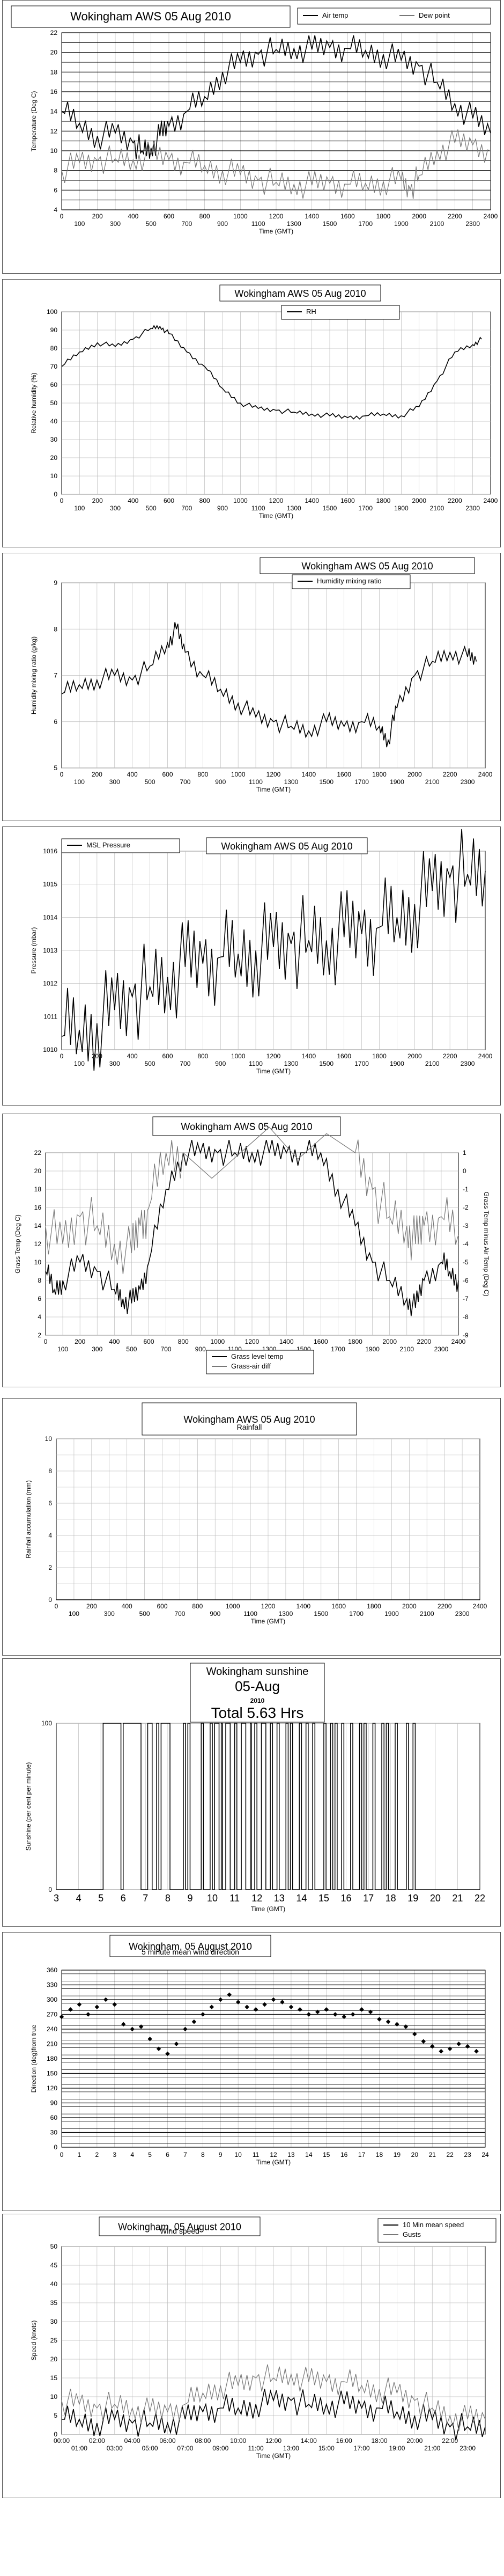 The height and width of the screenshot is (2576, 504). I want to click on x-tick-label: 23:00, so click(467, 2448).